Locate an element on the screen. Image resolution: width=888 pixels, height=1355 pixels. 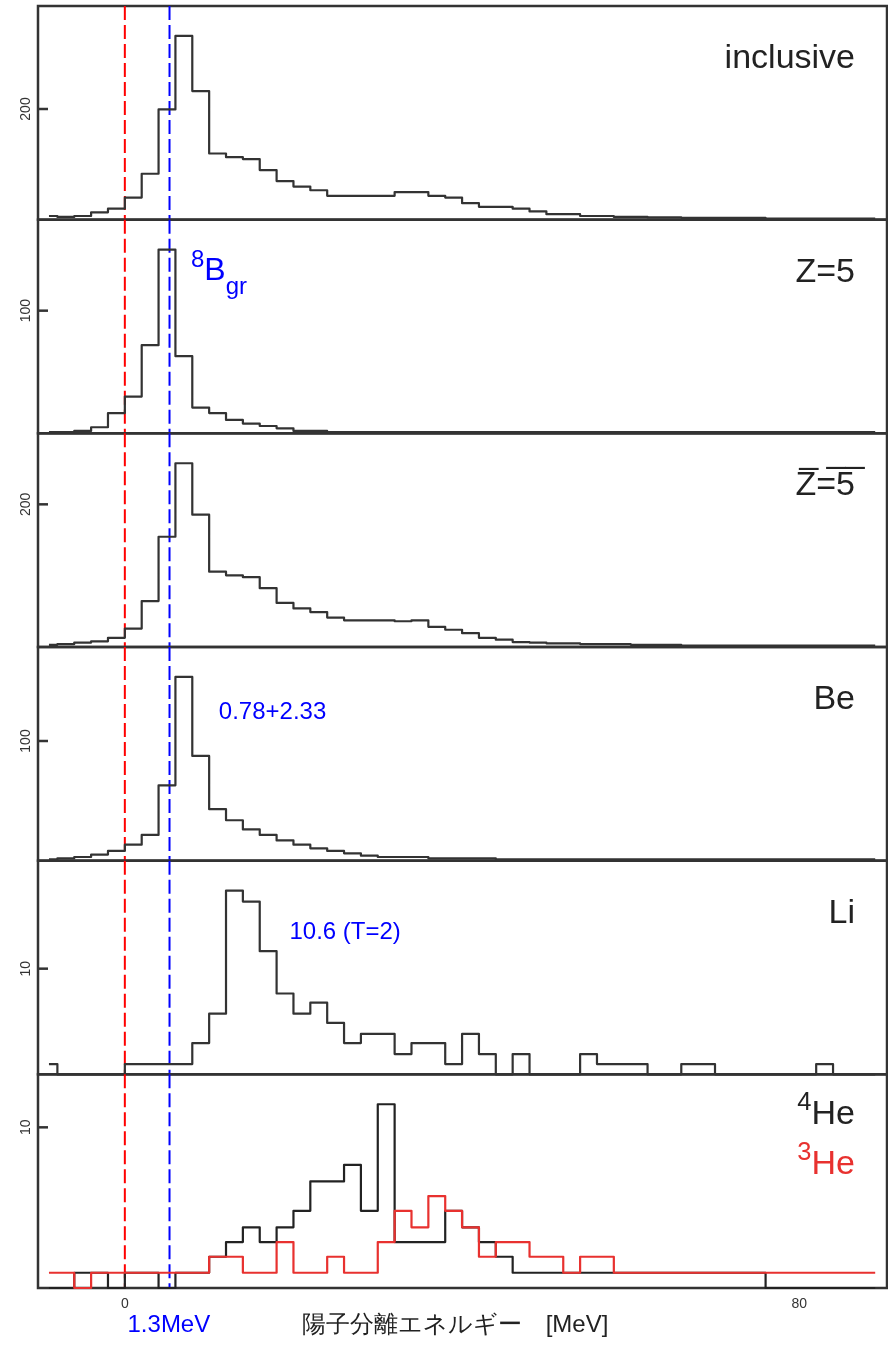
x-tick-label: 0 is located at coordinates (124, 1303).